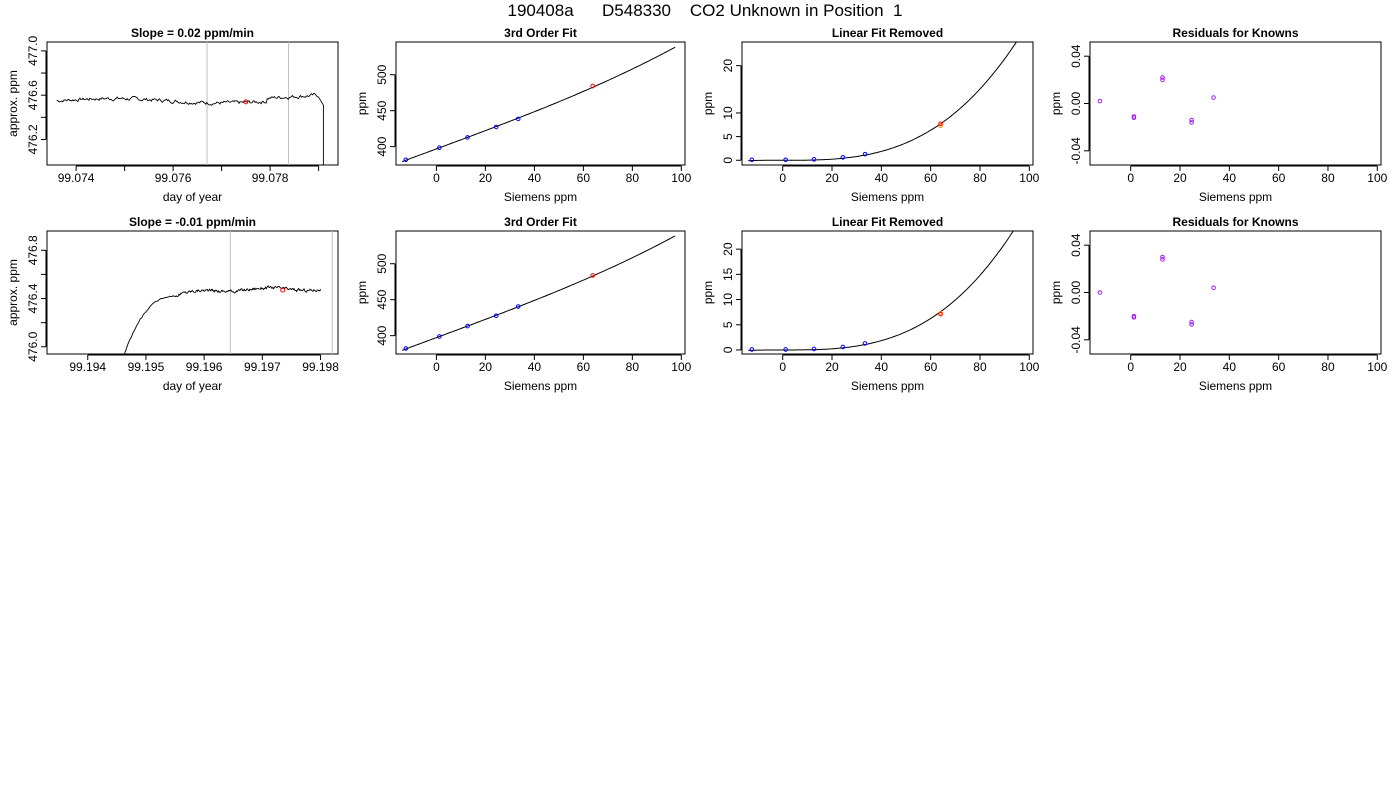 This screenshot has height=800, width=1400. What do you see at coordinates (320, 367) in the screenshot?
I see `x-tick-label: 99.198` at bounding box center [320, 367].